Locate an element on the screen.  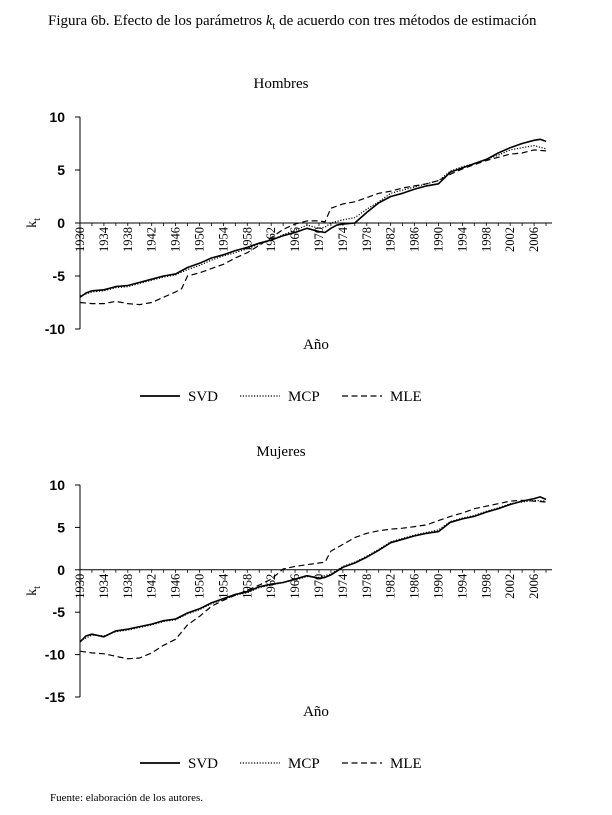
chart0-y-label-sub: t is located at coordinates (37, 219).